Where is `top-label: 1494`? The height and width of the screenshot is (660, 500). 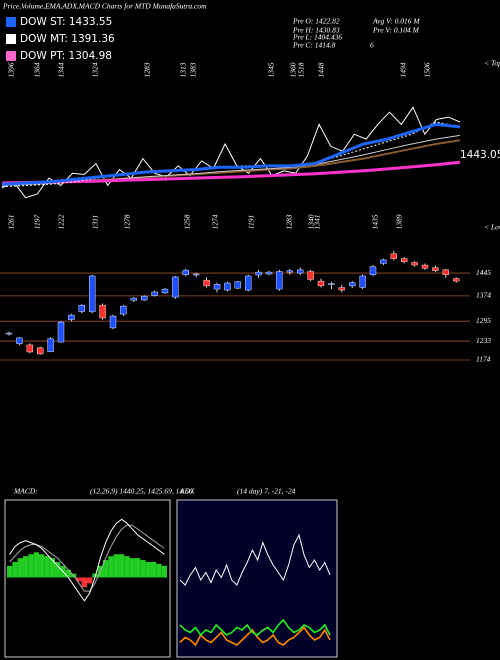 top-label: 1494 is located at coordinates (403, 69).